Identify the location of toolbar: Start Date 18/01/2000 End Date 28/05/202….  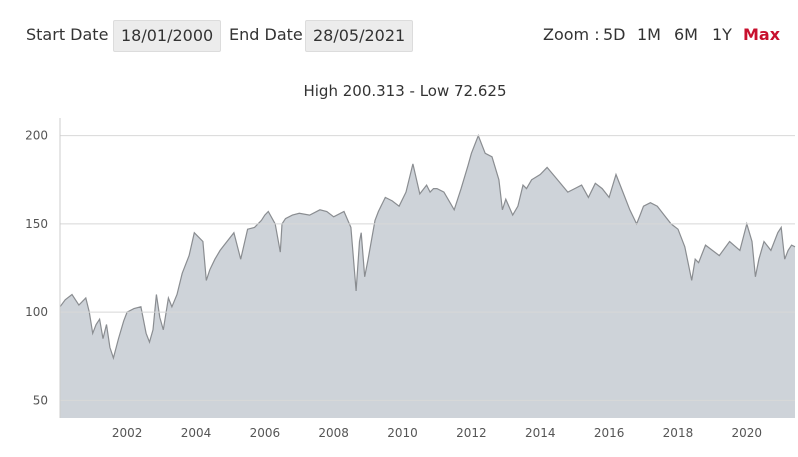
(399, 30).